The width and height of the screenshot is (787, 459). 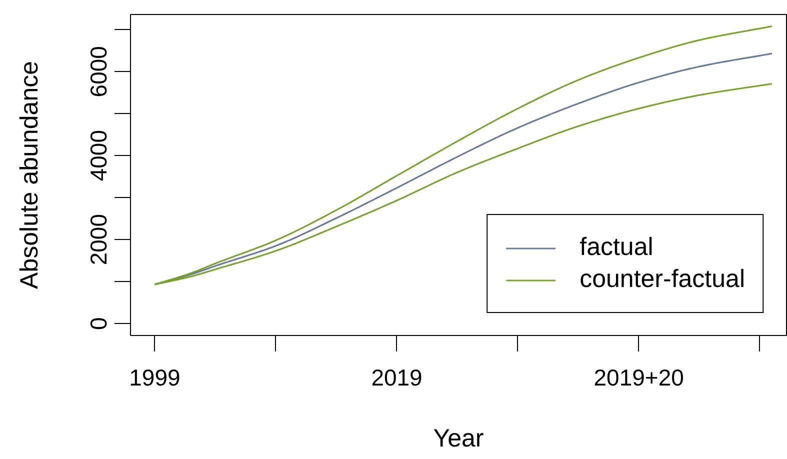 What do you see at coordinates (99, 156) in the screenshot?
I see `y-tick-label: 4000` at bounding box center [99, 156].